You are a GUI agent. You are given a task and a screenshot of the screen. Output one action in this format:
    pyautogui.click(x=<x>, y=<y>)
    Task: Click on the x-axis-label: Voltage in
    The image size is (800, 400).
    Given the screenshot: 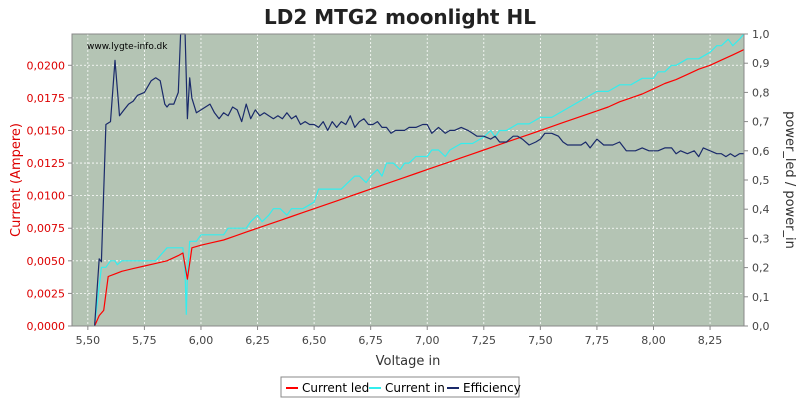 What is the action you would take?
    pyautogui.click(x=408, y=361)
    